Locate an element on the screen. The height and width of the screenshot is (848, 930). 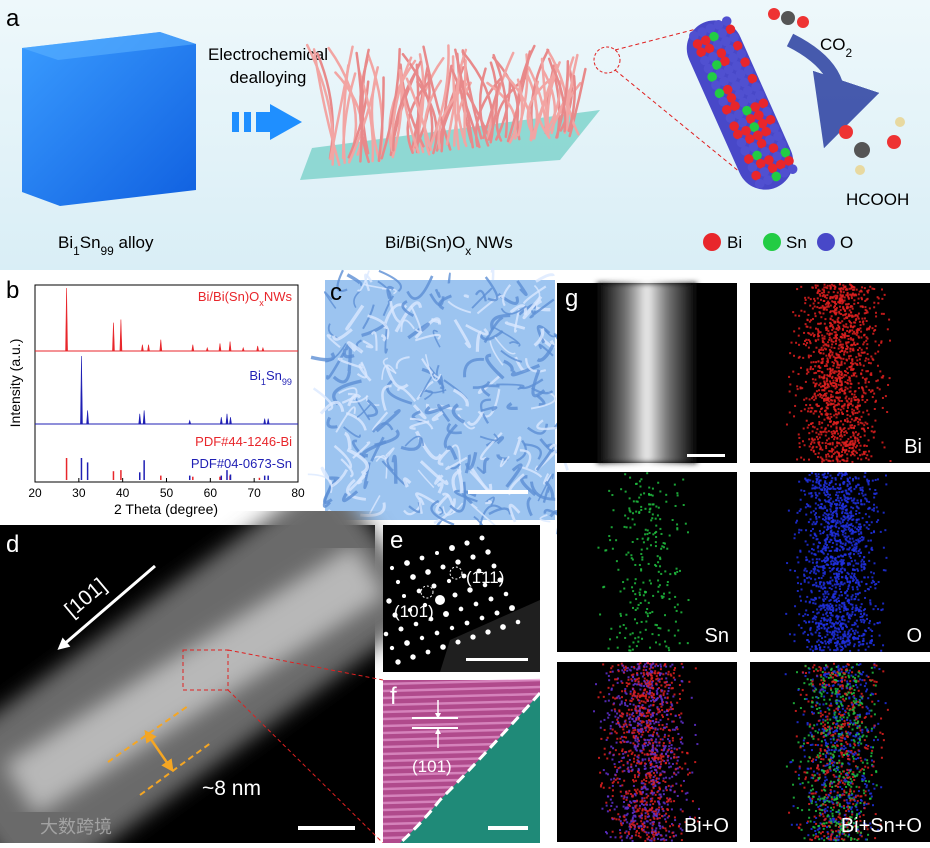
panel-label: f is located at coordinates (393, 696).